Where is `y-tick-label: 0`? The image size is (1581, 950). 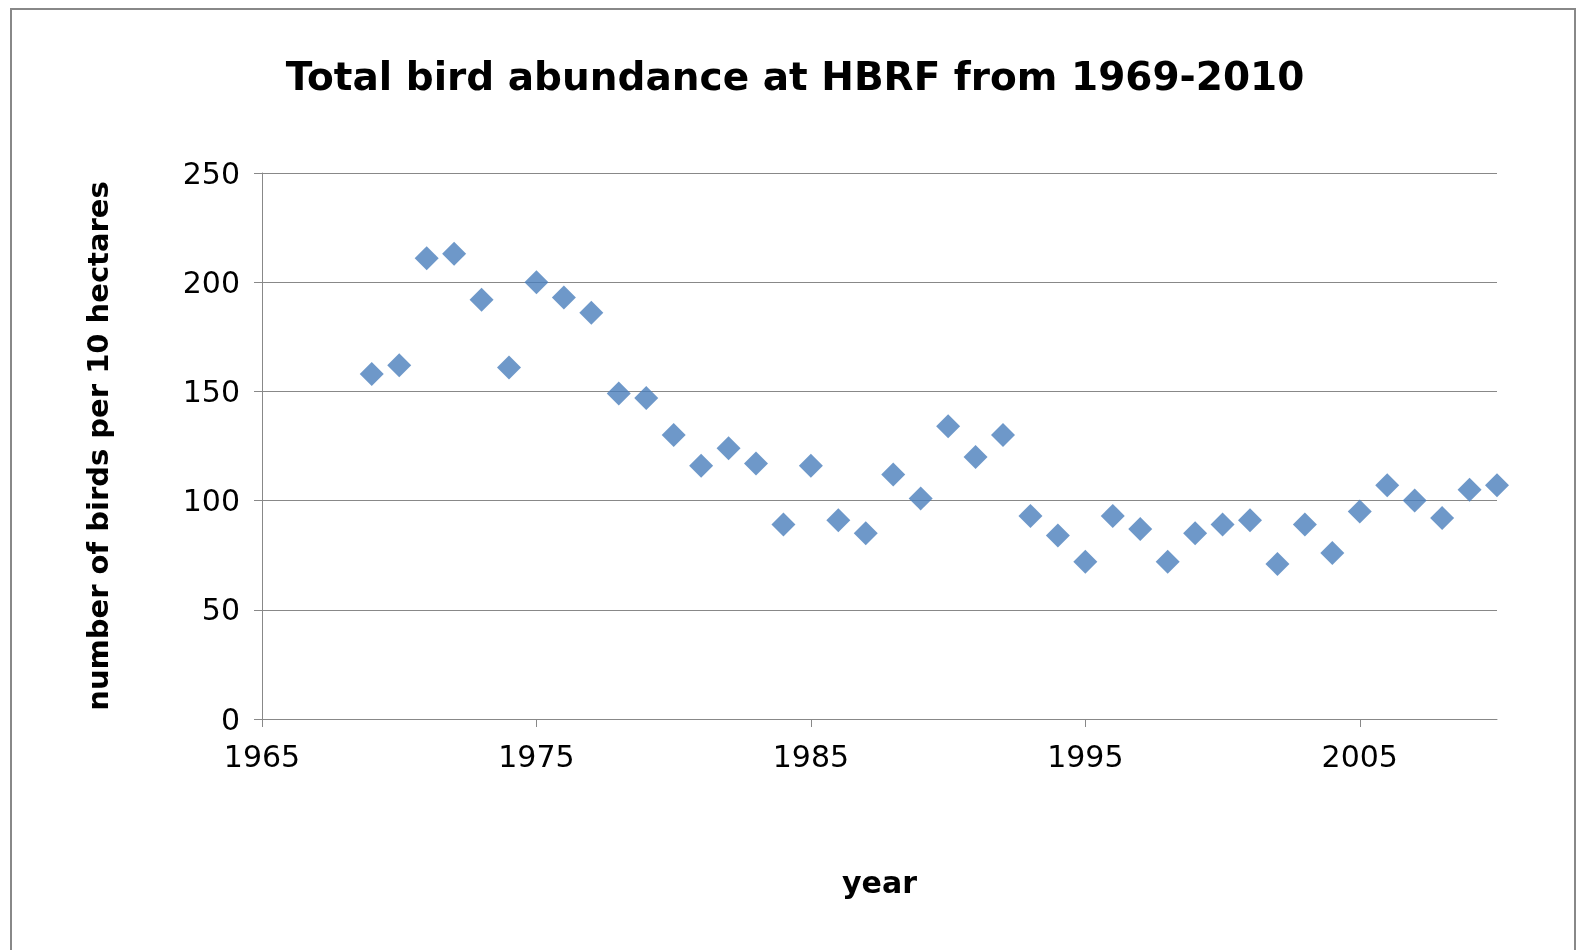 y-tick-label: 0 is located at coordinates (230, 719).